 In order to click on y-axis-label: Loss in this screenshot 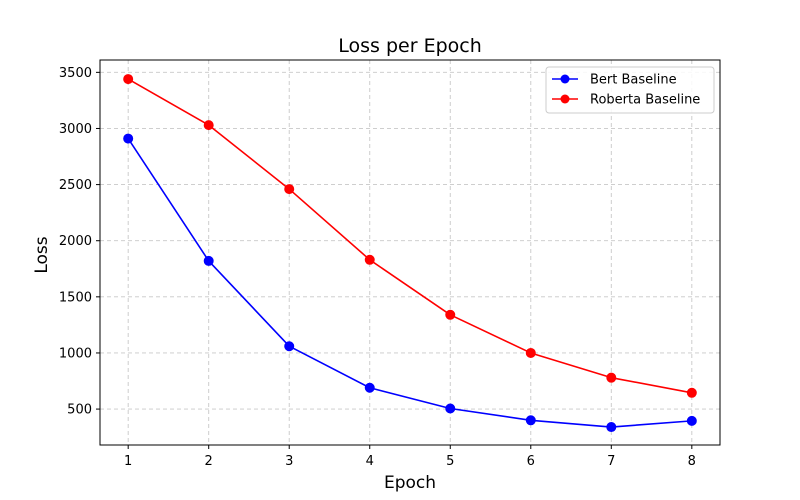, I will do `click(42, 254)`.